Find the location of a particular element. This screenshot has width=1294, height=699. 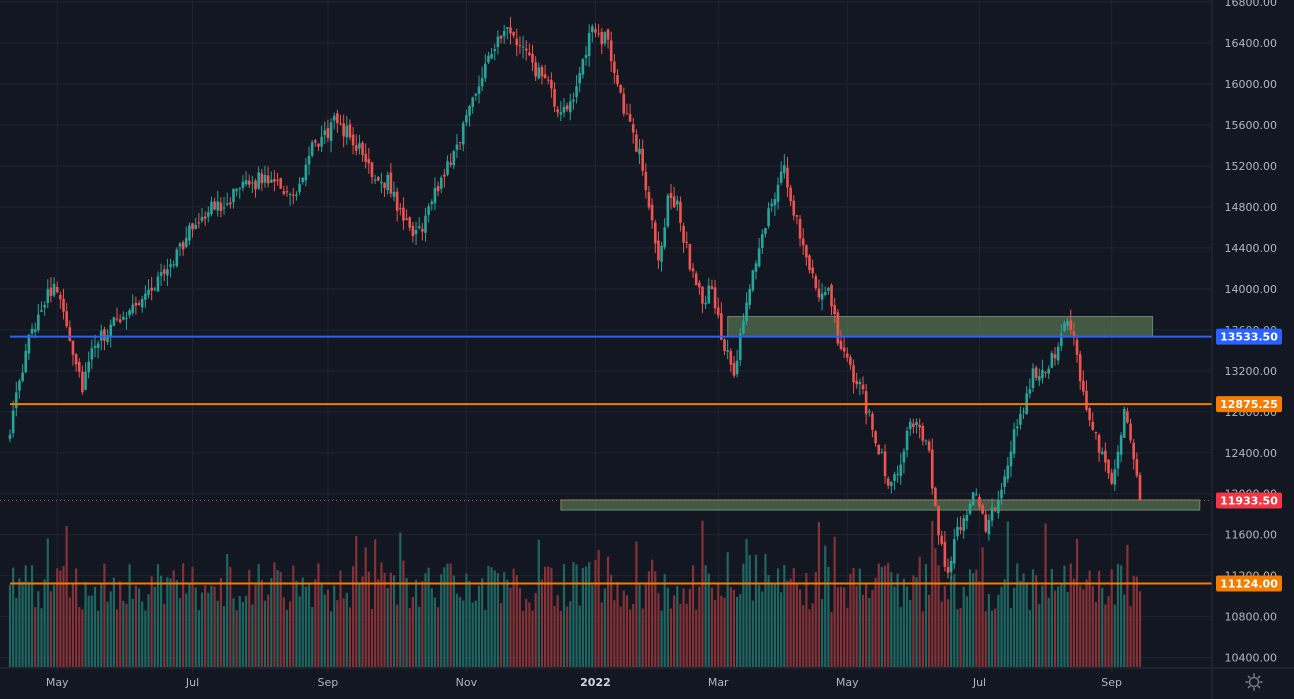

time-tick-label: Sep is located at coordinates (1111, 682).